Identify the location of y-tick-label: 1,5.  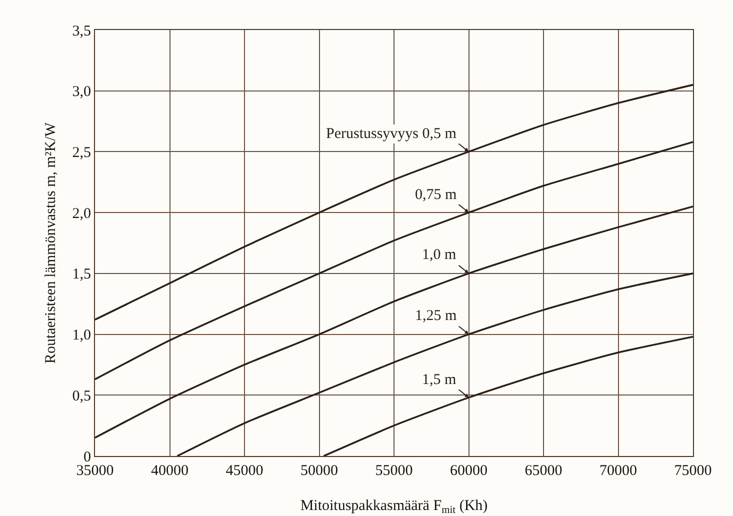
(81, 274).